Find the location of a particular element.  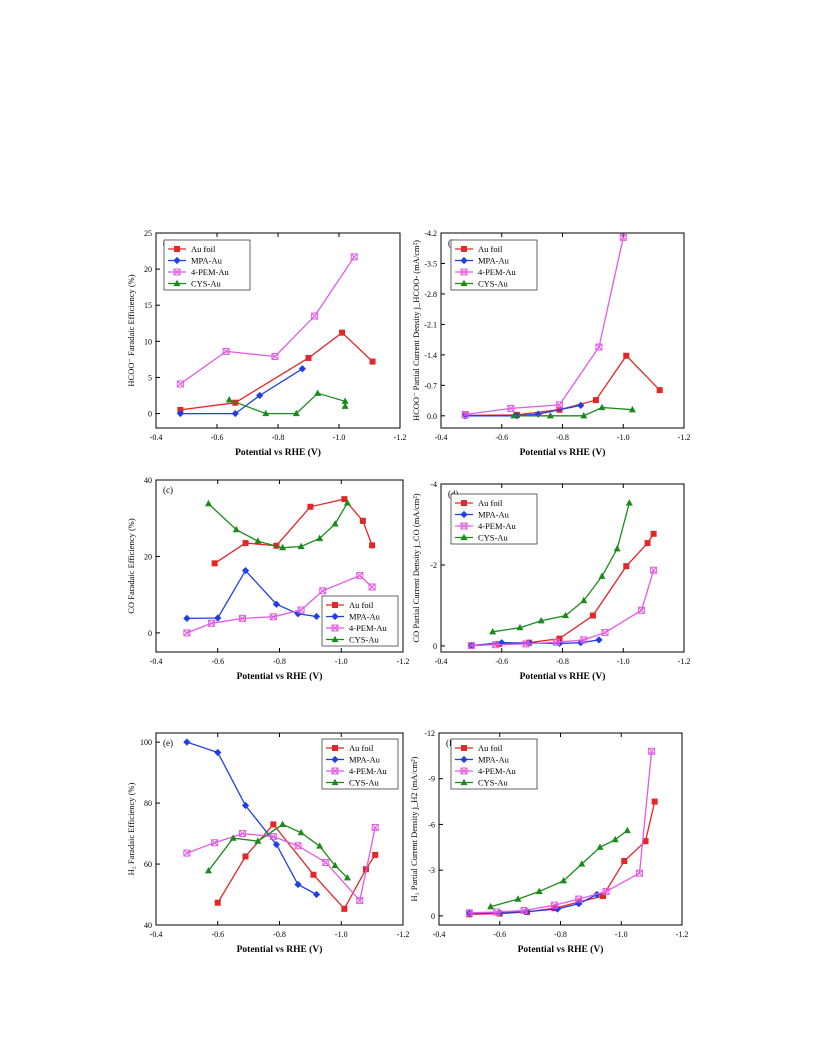

y-tick-label: 5 is located at coordinates (150, 377).